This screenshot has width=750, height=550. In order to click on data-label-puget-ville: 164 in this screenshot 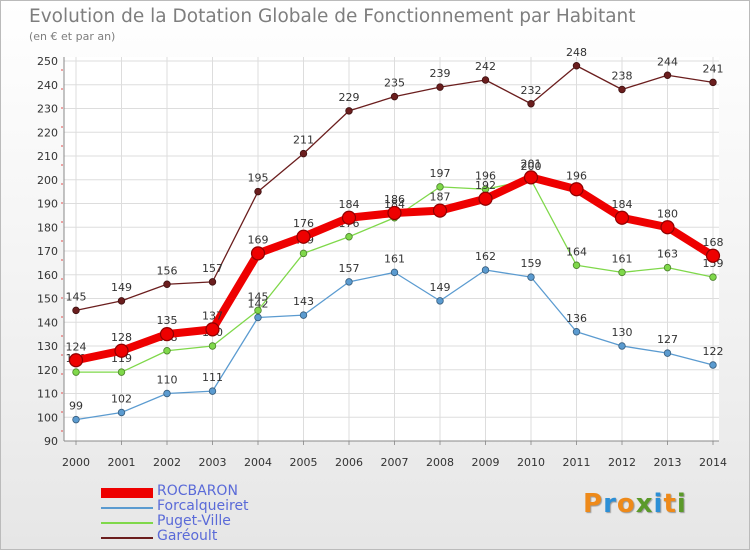, I will do `click(576, 251)`.